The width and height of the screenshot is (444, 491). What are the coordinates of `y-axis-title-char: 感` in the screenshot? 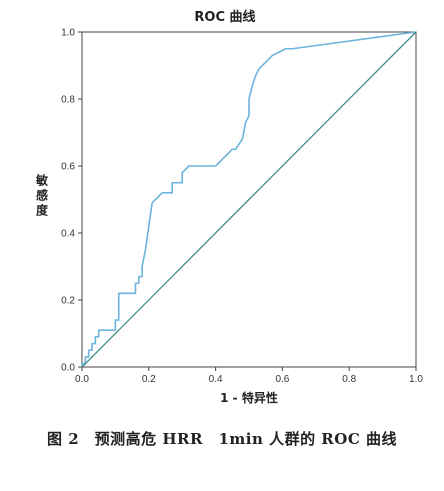 It's located at (42, 195).